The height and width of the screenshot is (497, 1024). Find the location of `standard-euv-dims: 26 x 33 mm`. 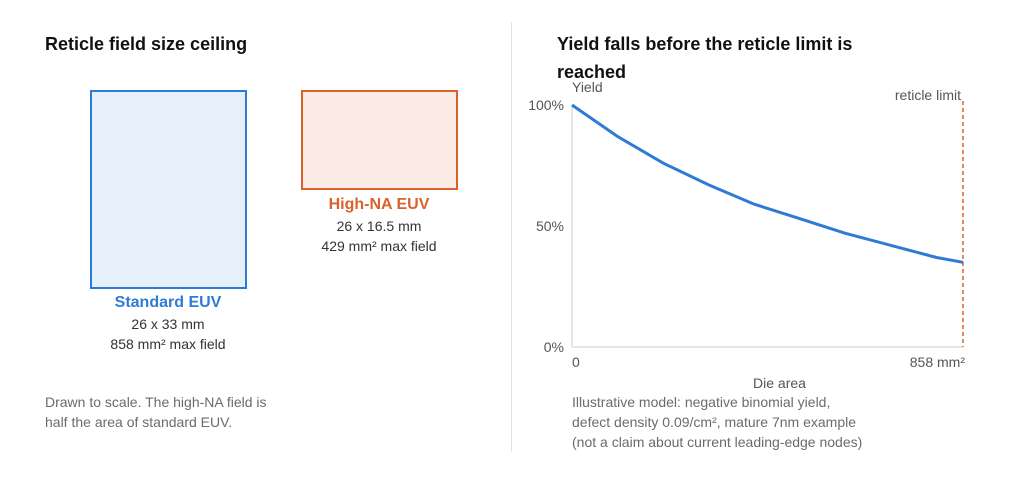

standard-euv-dims: 26 x 33 mm is located at coordinates (168, 324).